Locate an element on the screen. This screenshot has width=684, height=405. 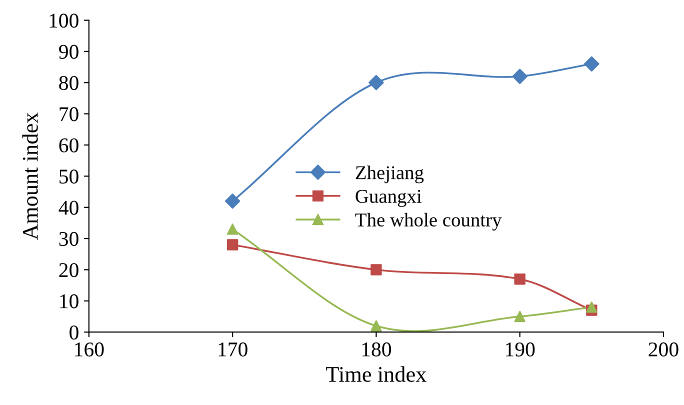
y-tick-label: 70 is located at coordinates (69, 114).